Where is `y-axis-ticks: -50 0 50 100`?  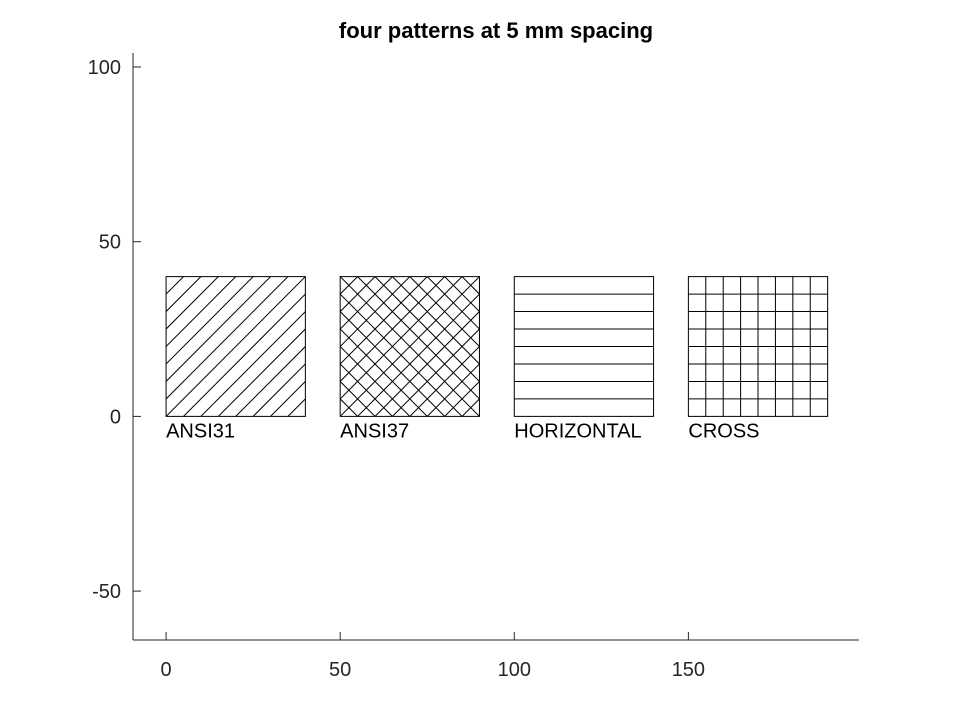
y-axis-ticks: -50 0 50 100 is located at coordinates (114, 330).